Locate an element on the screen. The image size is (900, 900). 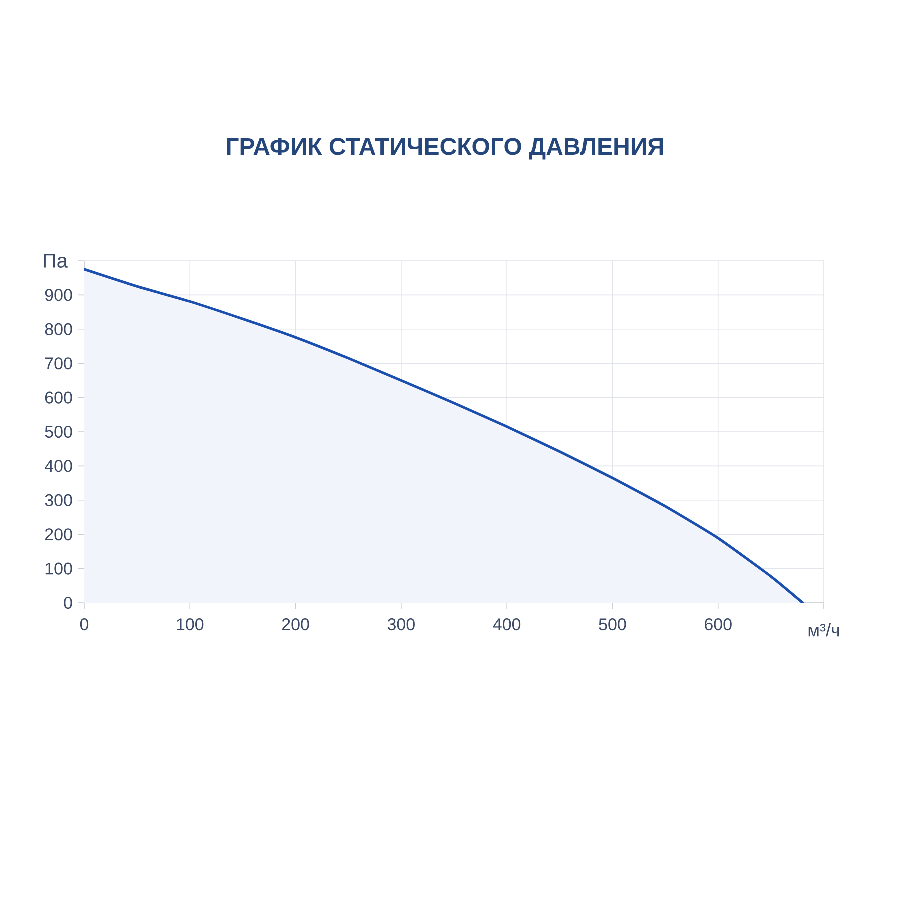
x-tick-label: 300 is located at coordinates (401, 624).